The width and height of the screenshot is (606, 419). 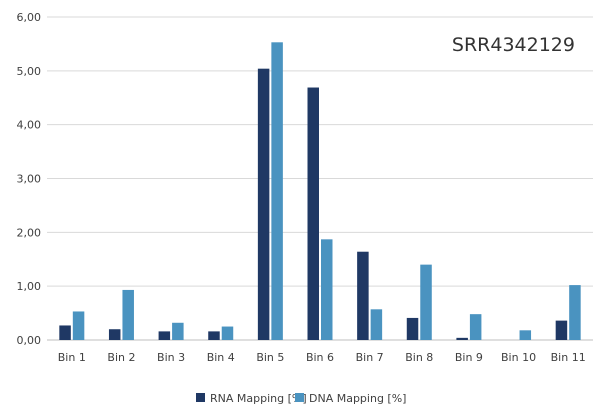 What do you see at coordinates (357, 398) in the screenshot?
I see `legend-label-dna: DNA Mapping [%]` at bounding box center [357, 398].